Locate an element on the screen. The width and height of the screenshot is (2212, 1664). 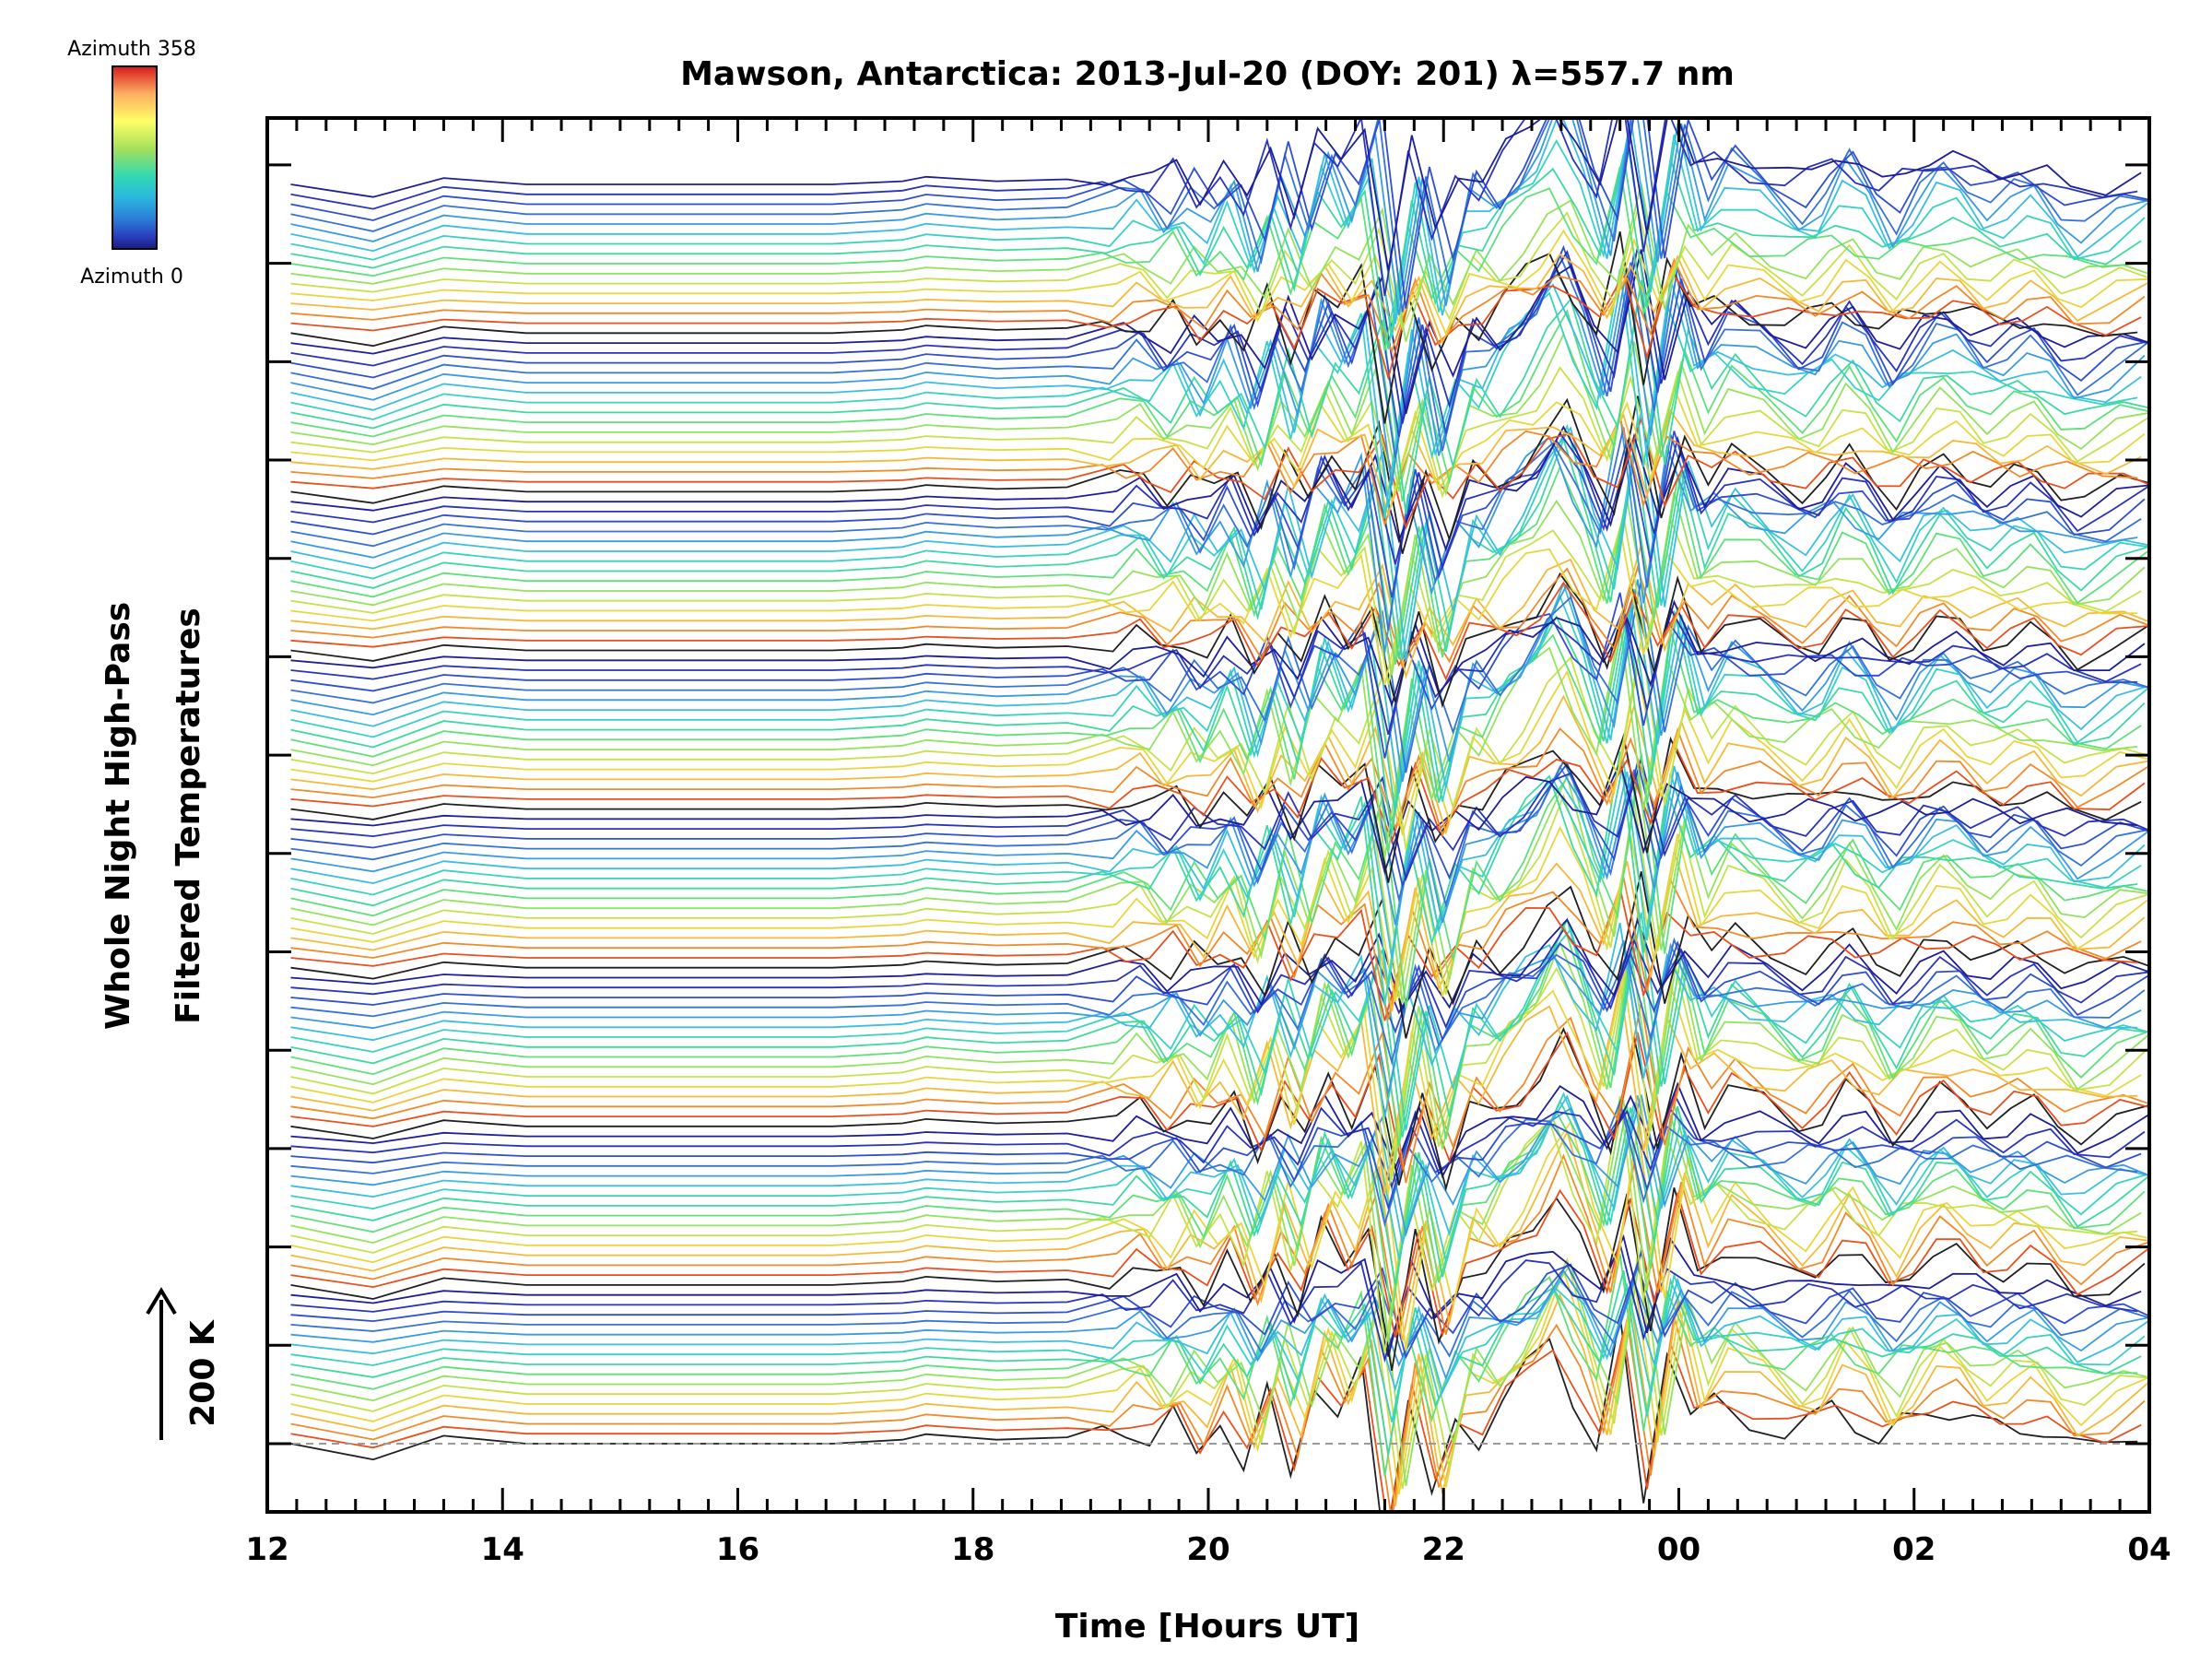
scale-bar-label: 200 K is located at coordinates (203, 1373).